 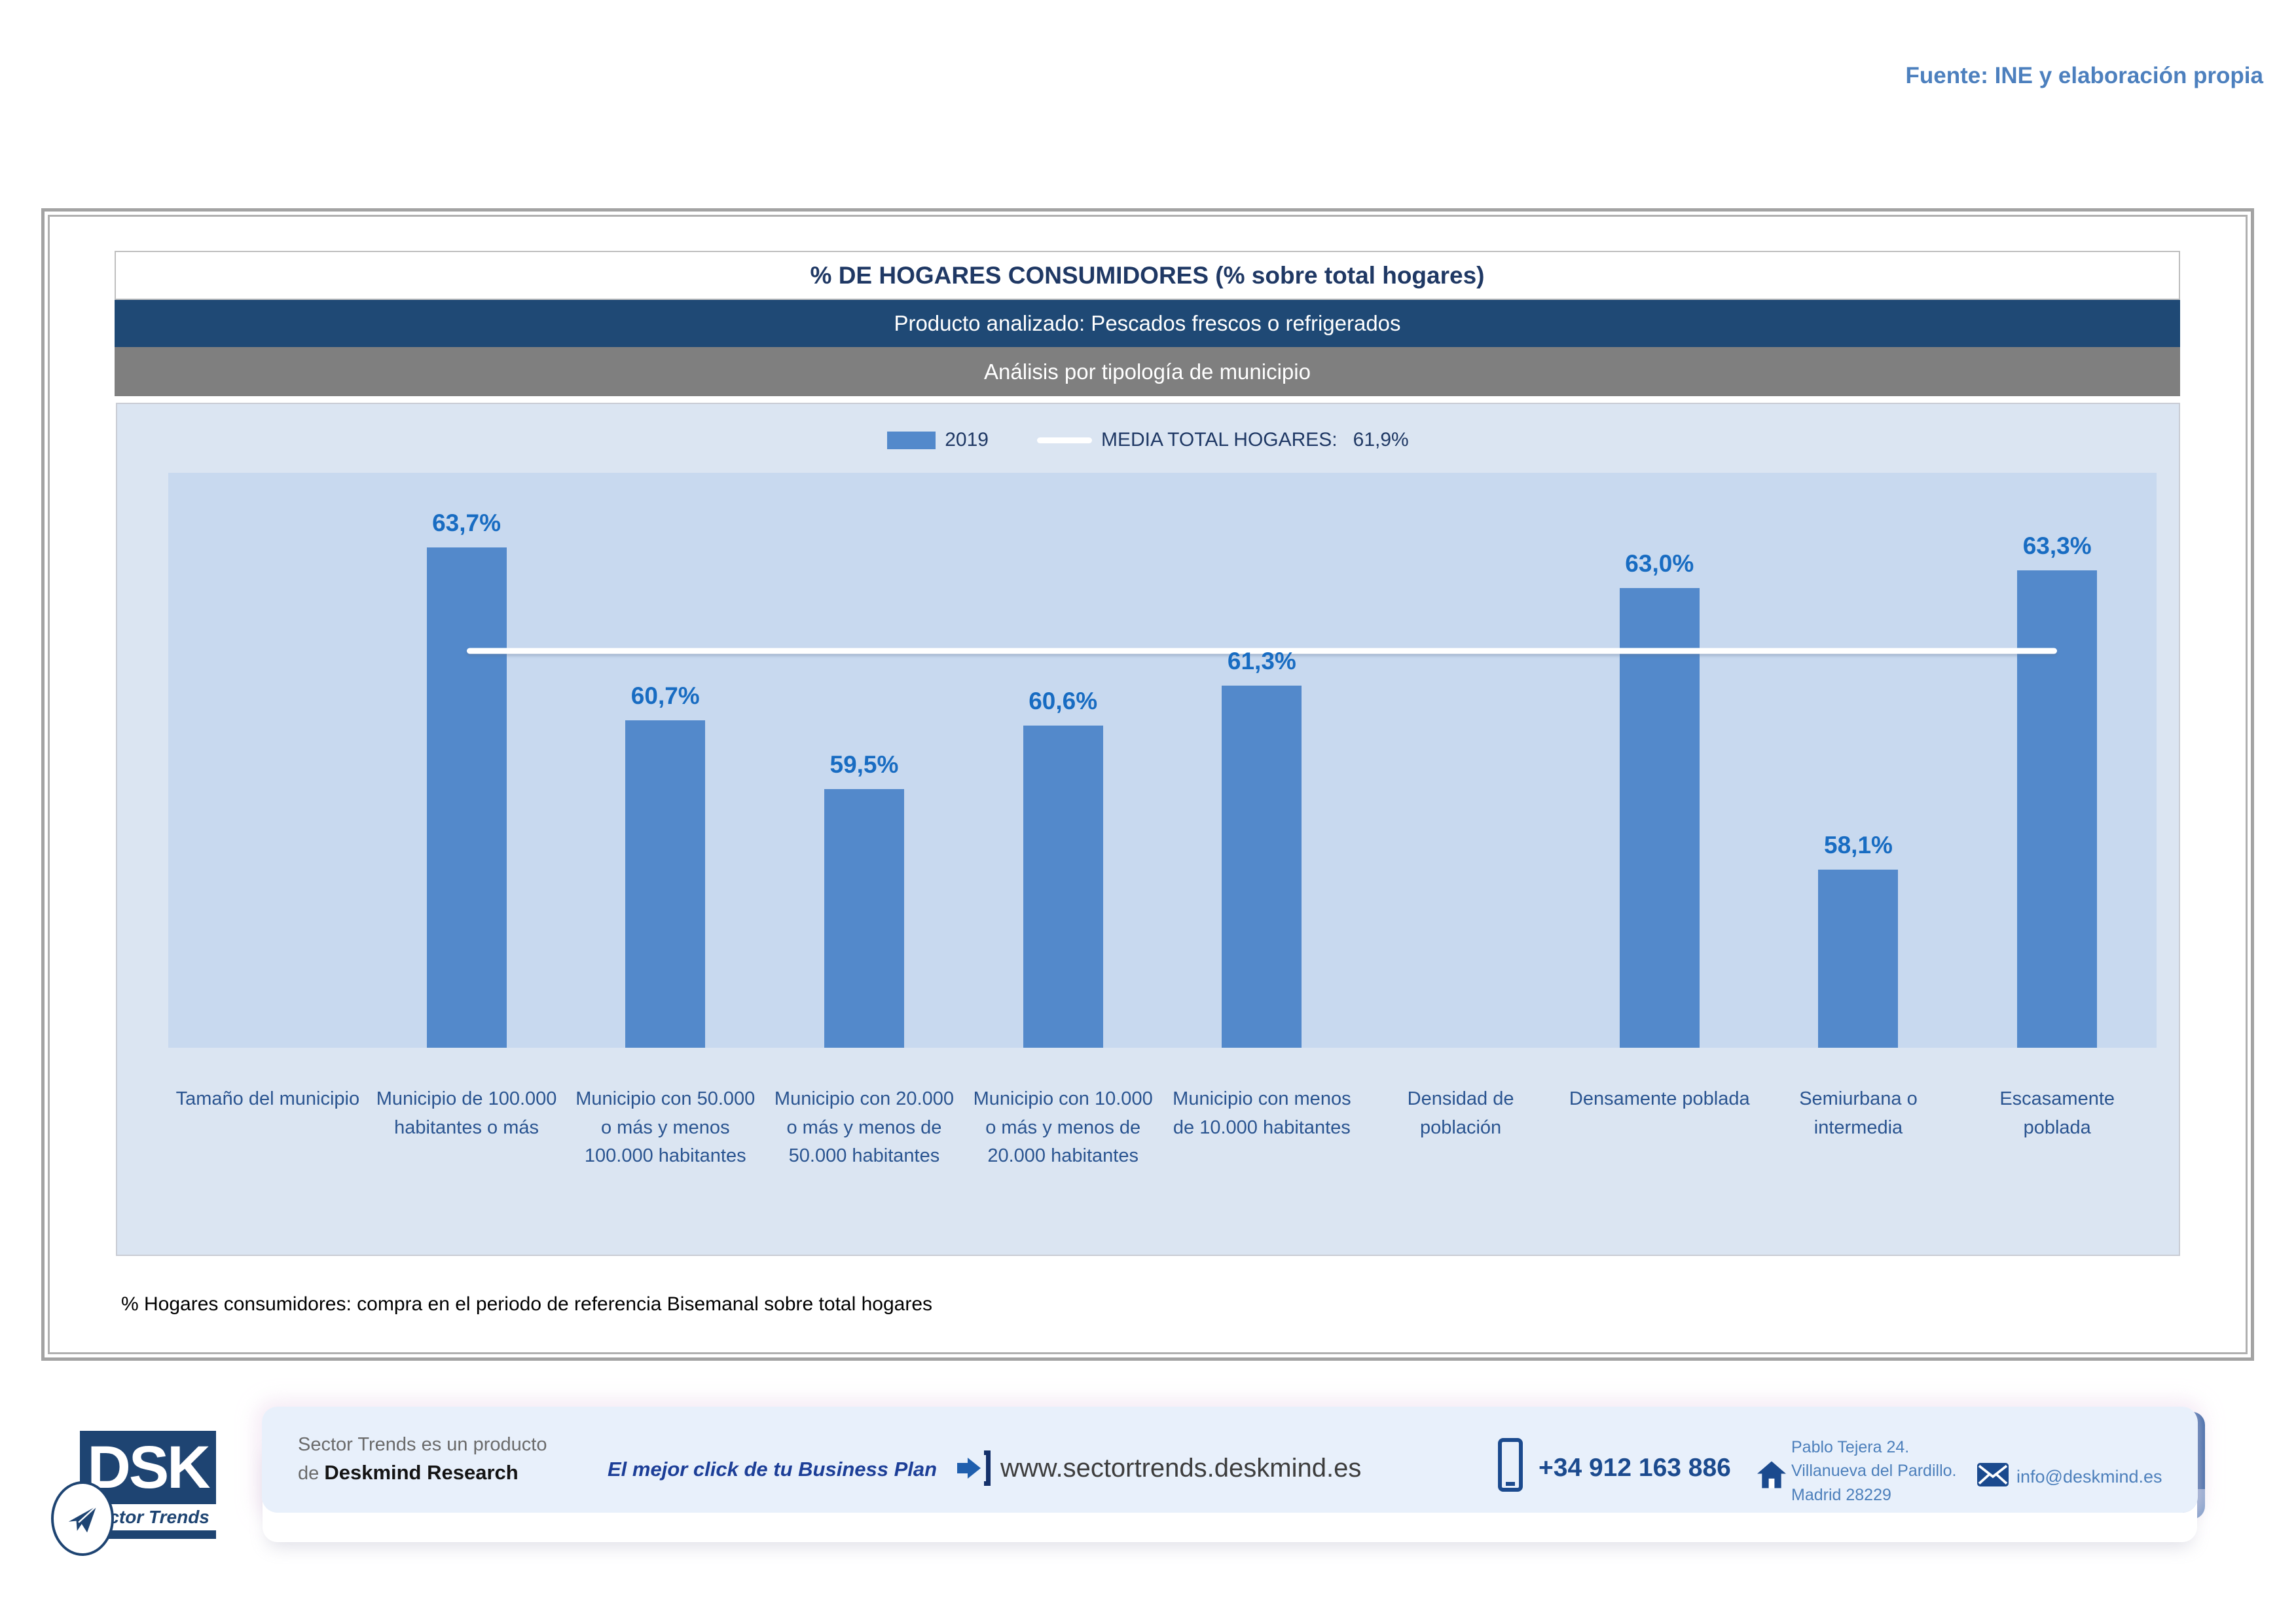 I want to click on paper-plane-icon, so click(x=82, y=1518).